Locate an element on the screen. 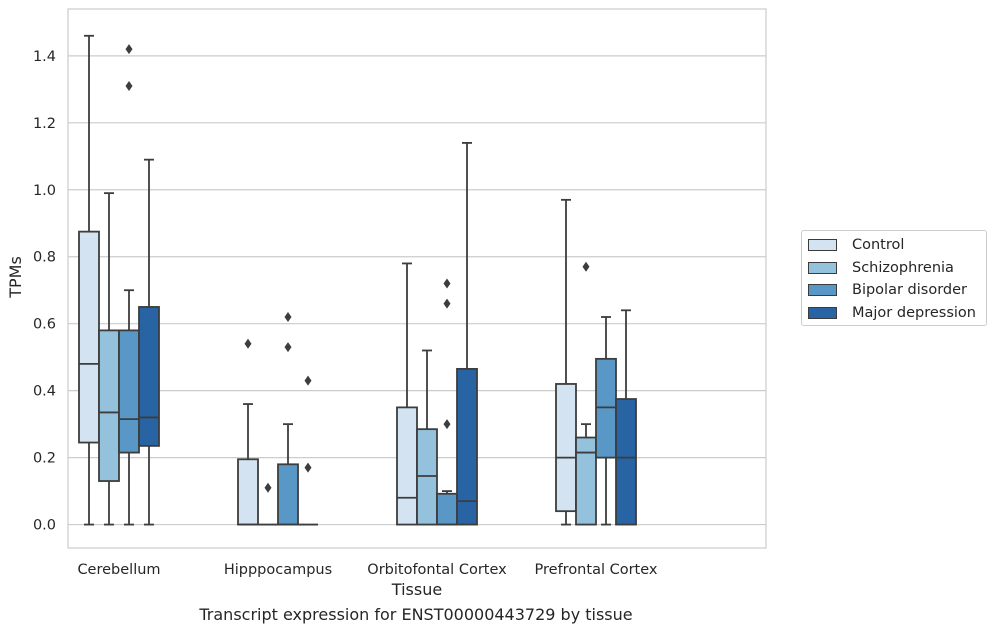  x-tick-label: Prefrontal Cortex is located at coordinates (596, 570).